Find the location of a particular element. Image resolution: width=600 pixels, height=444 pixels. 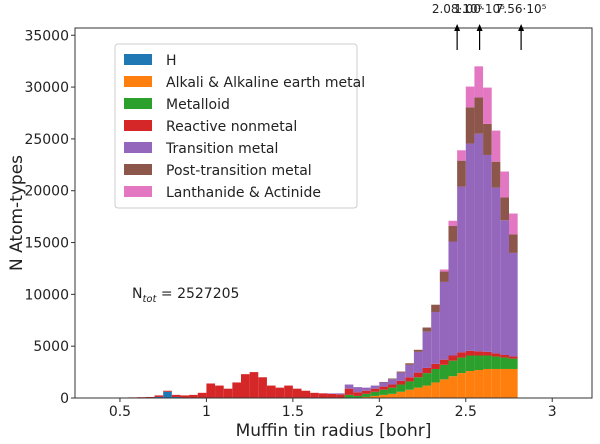

y-tick-label: 0 is located at coordinates (64, 399).